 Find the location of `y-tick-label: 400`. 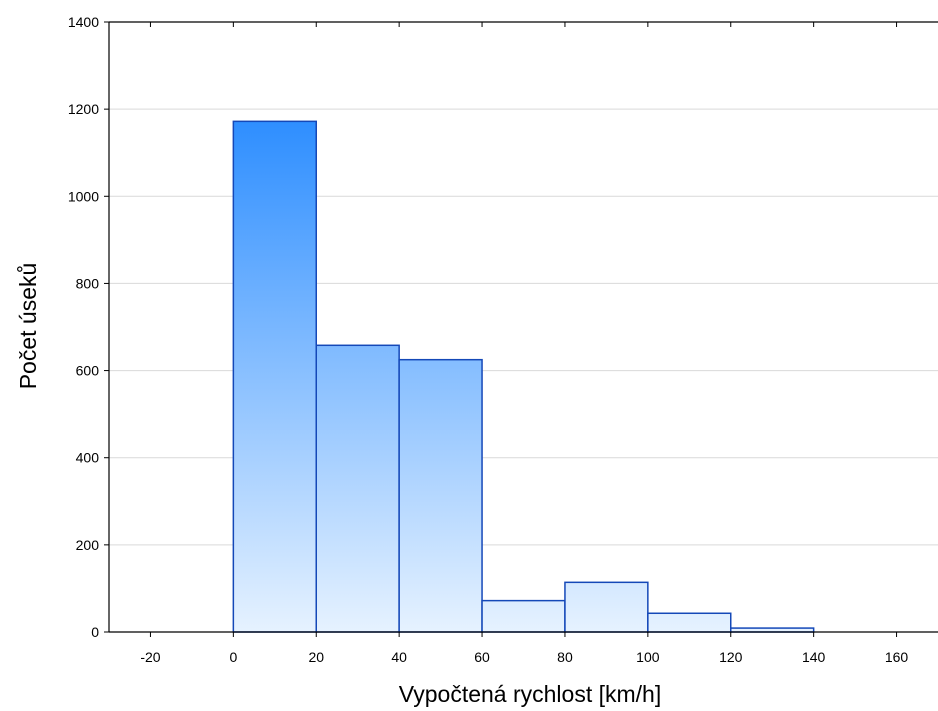

y-tick-label: 400 is located at coordinates (88, 458).